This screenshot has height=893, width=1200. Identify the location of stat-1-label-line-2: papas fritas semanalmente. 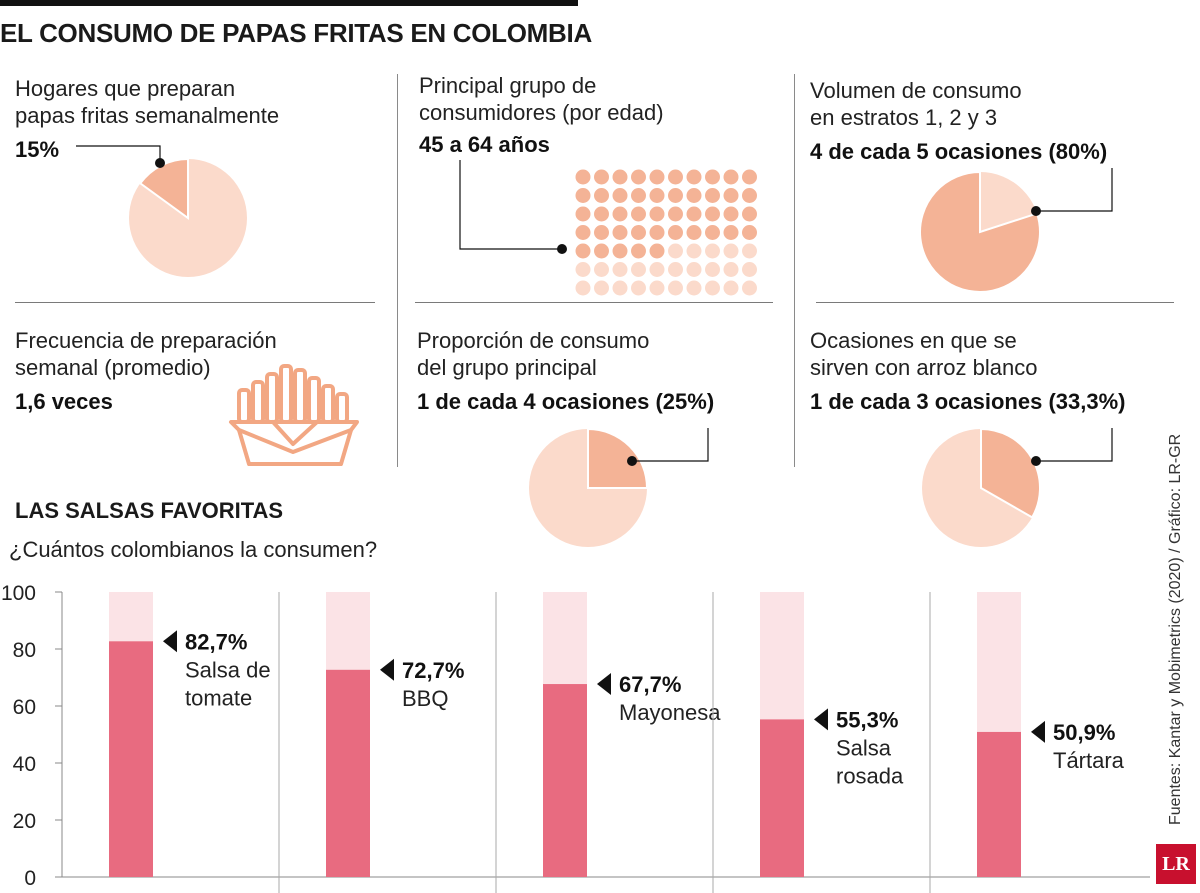
(147, 115).